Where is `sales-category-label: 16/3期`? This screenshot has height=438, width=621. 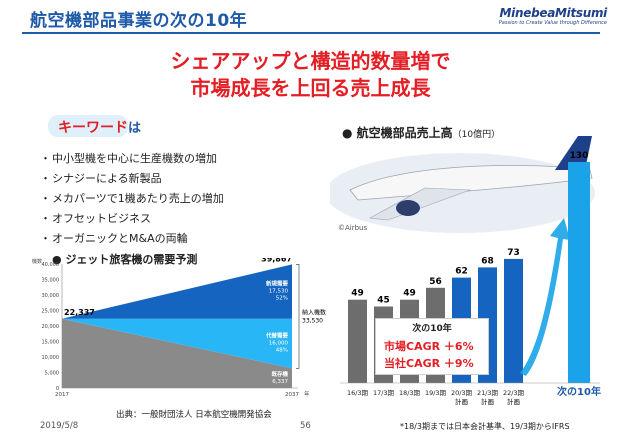 sales-category-label: 16/3期 is located at coordinates (358, 393).